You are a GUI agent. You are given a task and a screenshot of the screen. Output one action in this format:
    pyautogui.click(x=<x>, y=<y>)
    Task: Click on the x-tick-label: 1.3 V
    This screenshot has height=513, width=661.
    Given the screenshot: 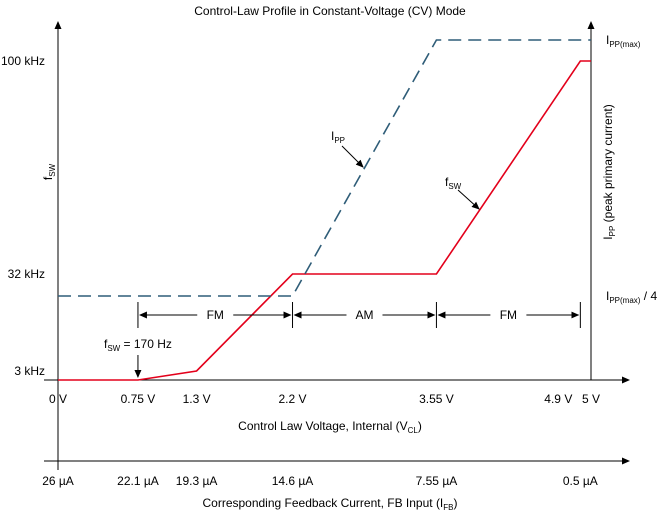 What is the action you would take?
    pyautogui.click(x=197, y=399)
    